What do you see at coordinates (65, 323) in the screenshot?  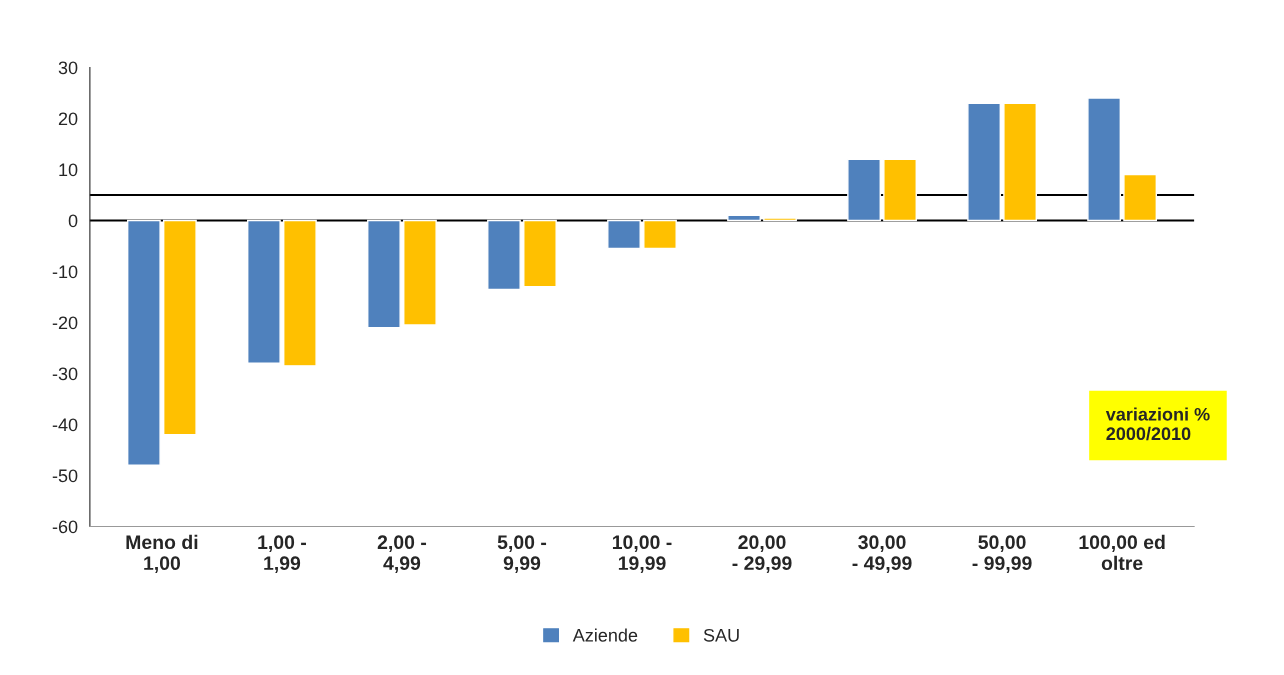 I see `y-tick-label: -20` at bounding box center [65, 323].